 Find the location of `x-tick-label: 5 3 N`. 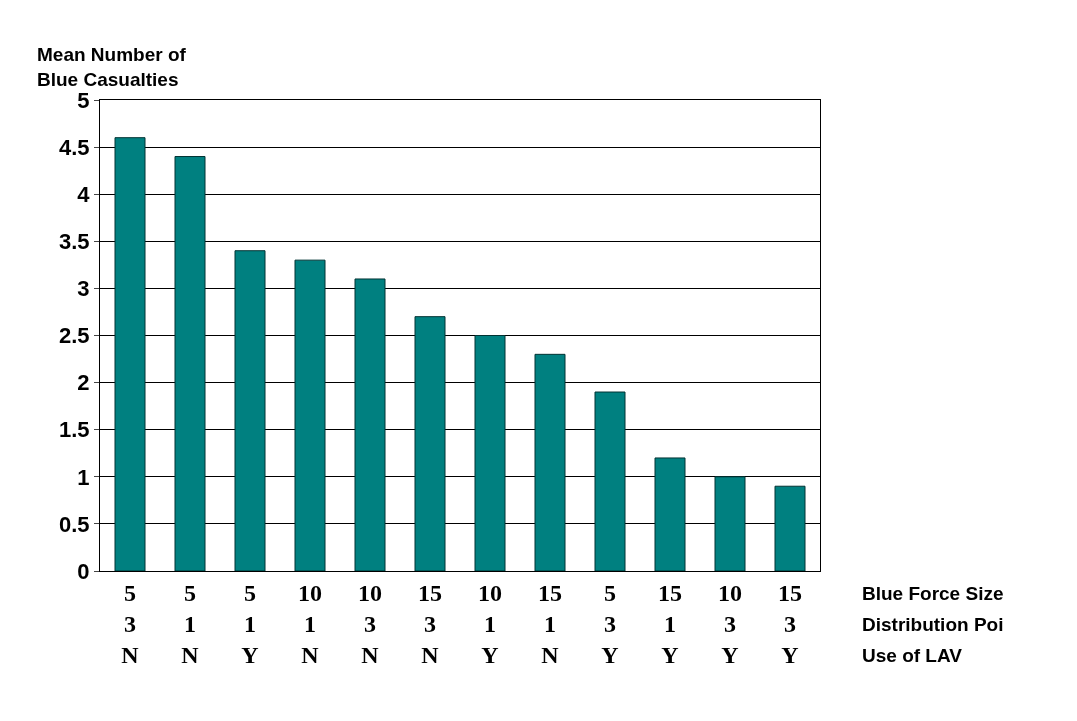

x-tick-label: 5 3 N is located at coordinates (130, 624).